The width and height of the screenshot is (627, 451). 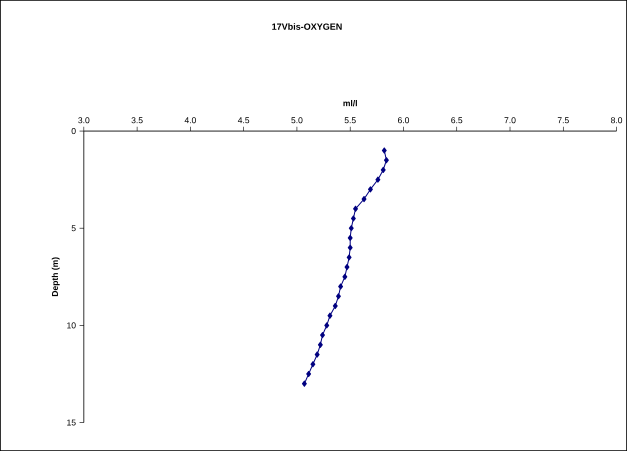 I want to click on x-tick-label: 6.0, so click(x=404, y=120).